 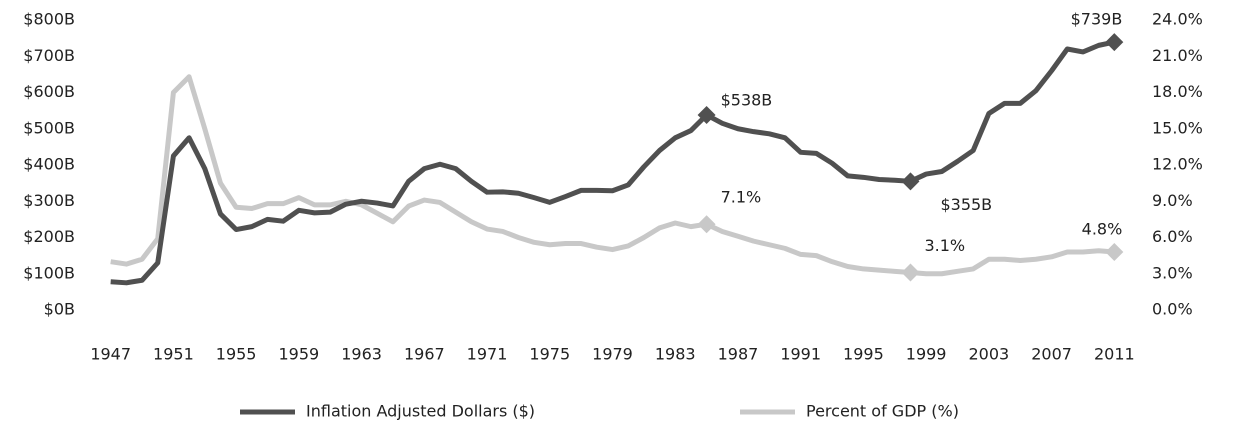 What do you see at coordinates (59, 309) in the screenshot?
I see `y-tick-label: $0B` at bounding box center [59, 309].